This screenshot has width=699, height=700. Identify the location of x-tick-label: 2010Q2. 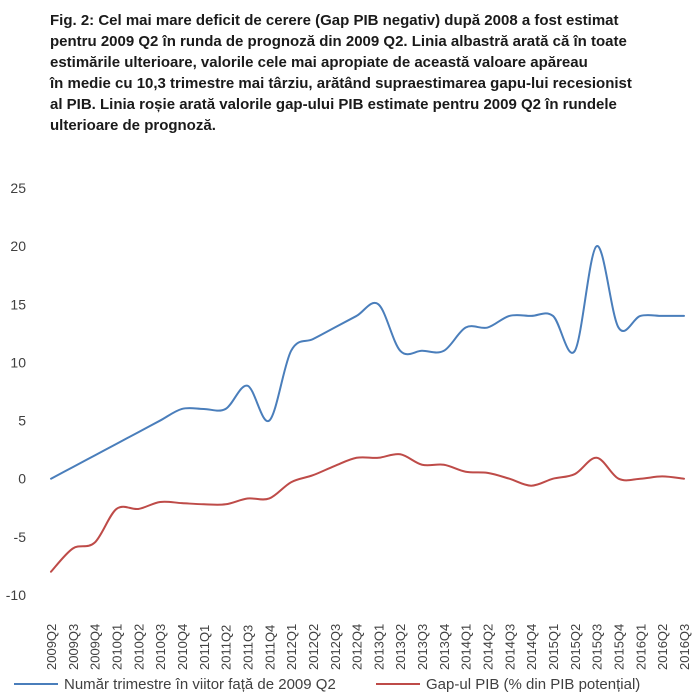
(138, 647).